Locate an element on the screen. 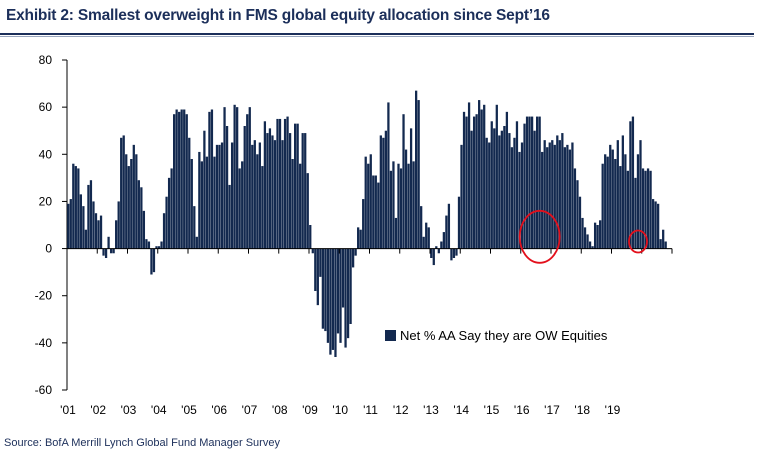 This screenshot has height=459, width=771. x-tick-label: '03 is located at coordinates (129, 410).